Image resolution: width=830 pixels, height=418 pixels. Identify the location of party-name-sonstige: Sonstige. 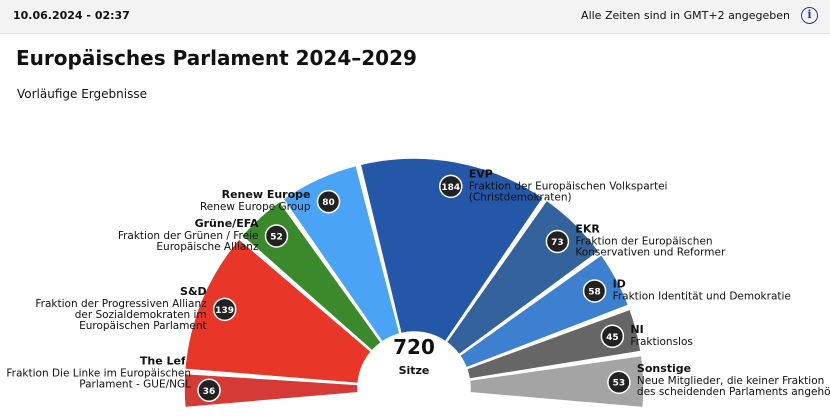
(664, 368).